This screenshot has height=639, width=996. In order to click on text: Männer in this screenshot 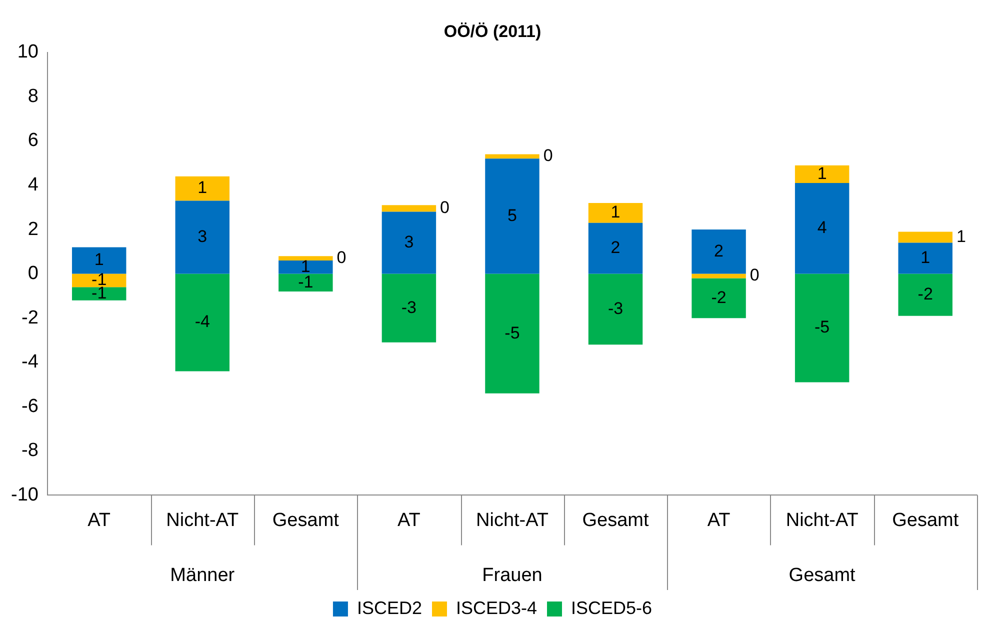, I will do `click(203, 575)`.